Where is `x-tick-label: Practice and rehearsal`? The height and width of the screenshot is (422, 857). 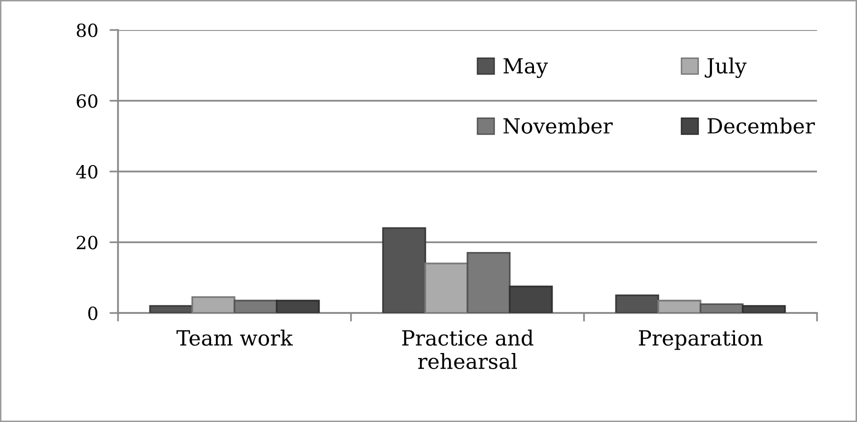
x-tick-label: Practice and rehearsal is located at coordinates (468, 350).